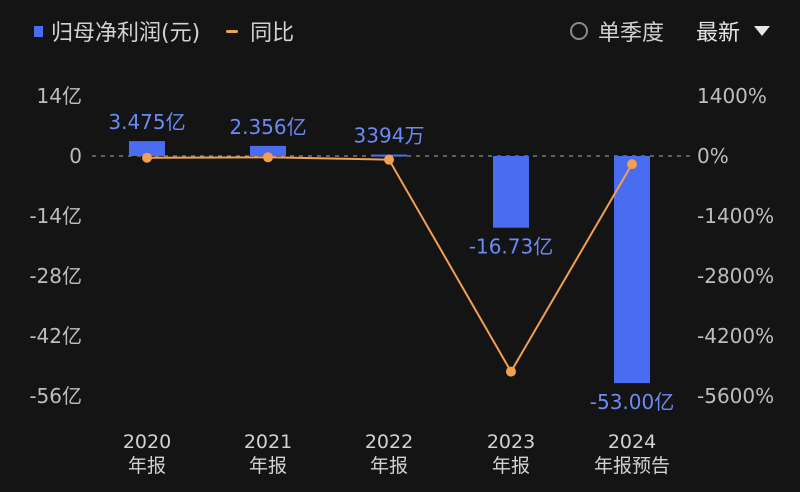  Describe the element at coordinates (735, 276) in the screenshot. I see `right-axis-tick-3: -2800%` at that location.